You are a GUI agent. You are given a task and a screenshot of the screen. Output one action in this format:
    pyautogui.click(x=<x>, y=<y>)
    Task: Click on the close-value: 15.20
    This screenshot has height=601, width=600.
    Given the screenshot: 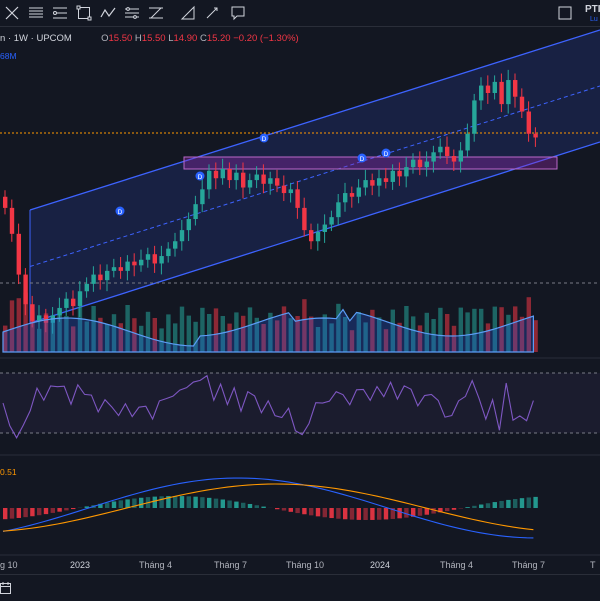 What is the action you would take?
    pyautogui.click(x=219, y=38)
    